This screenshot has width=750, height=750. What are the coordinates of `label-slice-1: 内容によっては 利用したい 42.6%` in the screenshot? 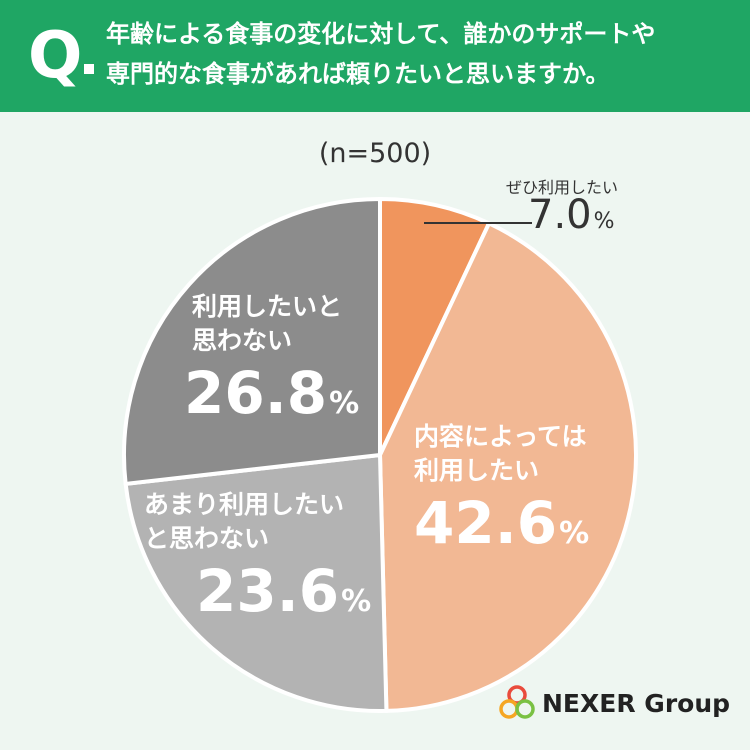 It's located at (501, 494).